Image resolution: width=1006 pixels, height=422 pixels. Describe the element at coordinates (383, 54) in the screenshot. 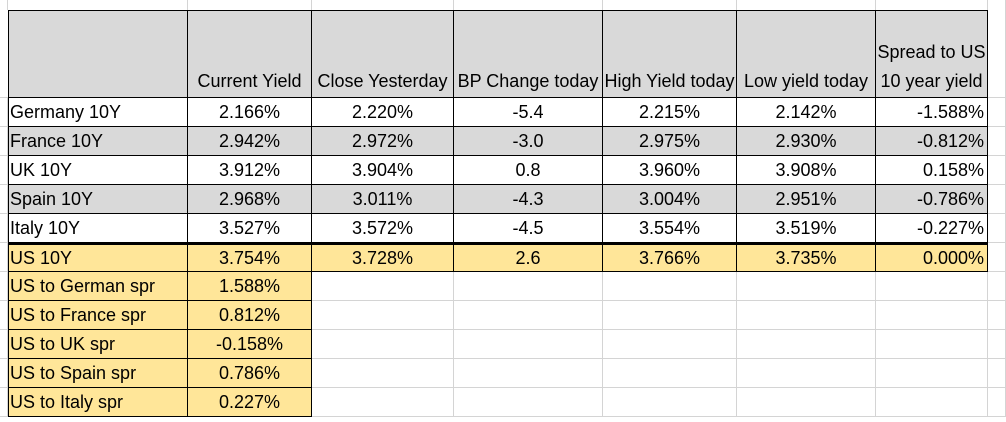

I see `header-cell-close-yesterday: Close Yesterday` at that location.